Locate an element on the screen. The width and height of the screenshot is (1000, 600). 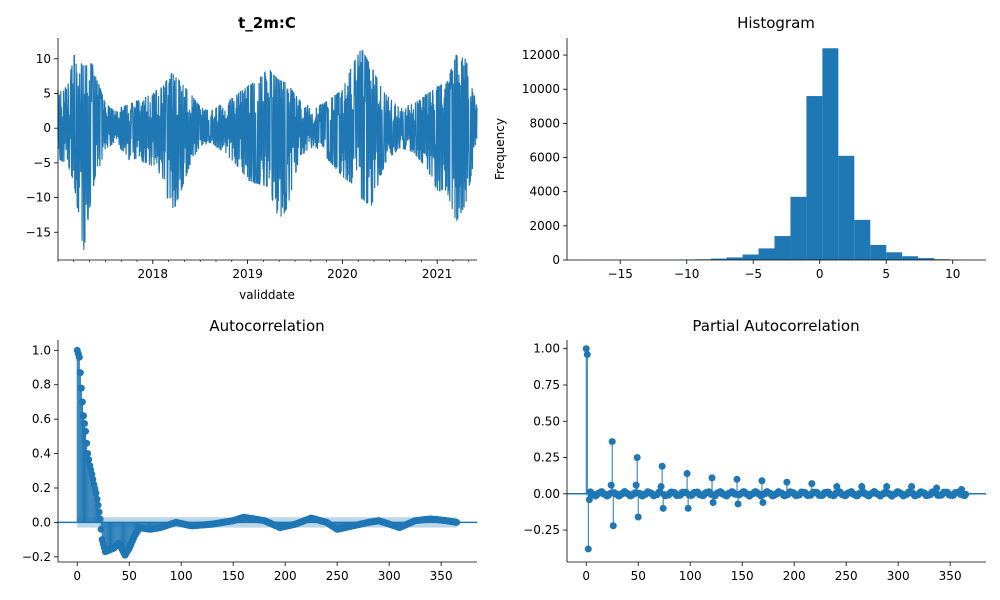
y-tick-label: 1.0 is located at coordinates (41, 350).